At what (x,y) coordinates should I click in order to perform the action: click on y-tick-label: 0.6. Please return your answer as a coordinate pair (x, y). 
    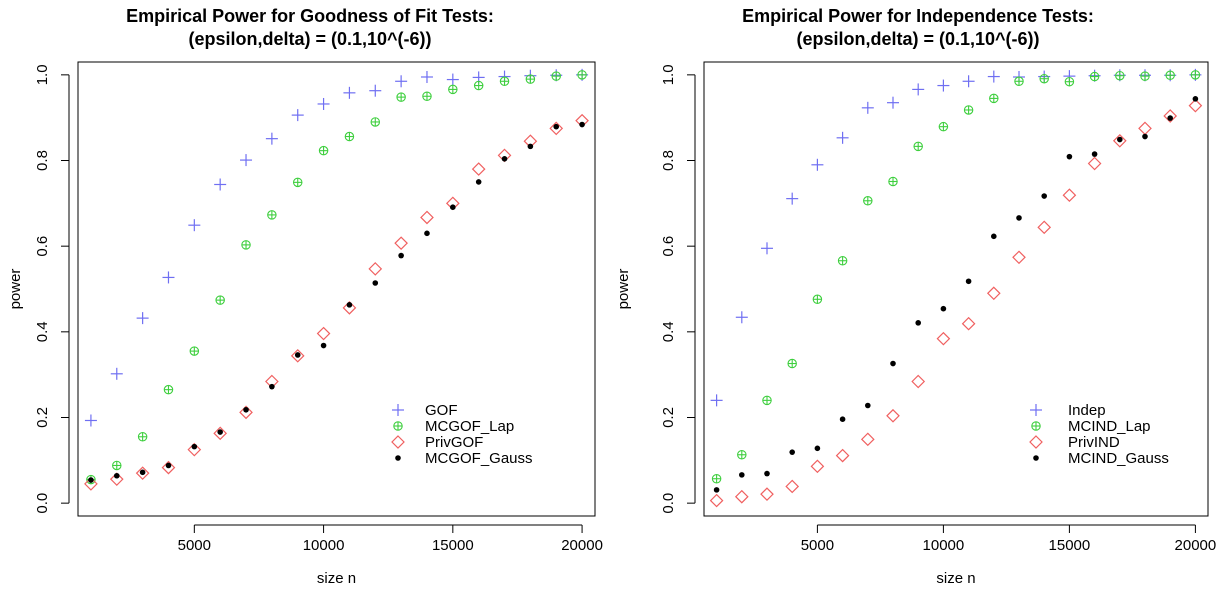
    Looking at the image, I should click on (668, 246).